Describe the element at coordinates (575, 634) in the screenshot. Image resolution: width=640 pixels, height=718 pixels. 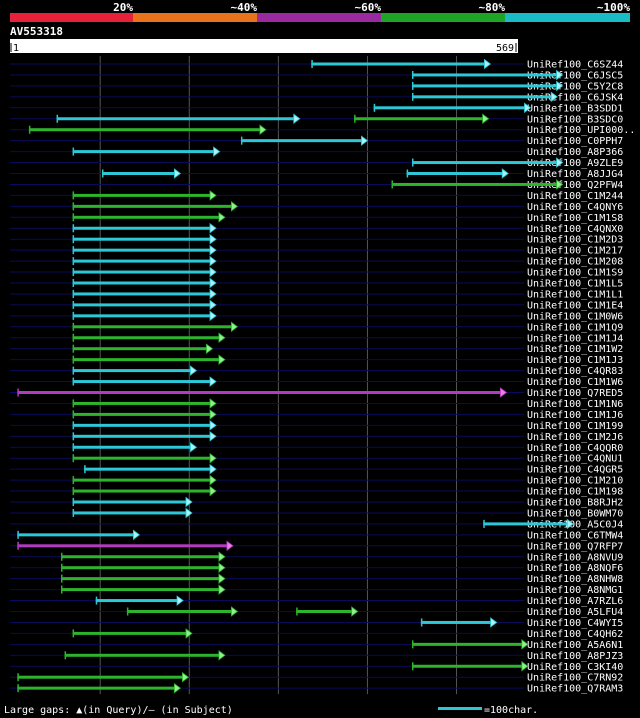
I see `hit-label: UniRef100_C4QH62` at that location.